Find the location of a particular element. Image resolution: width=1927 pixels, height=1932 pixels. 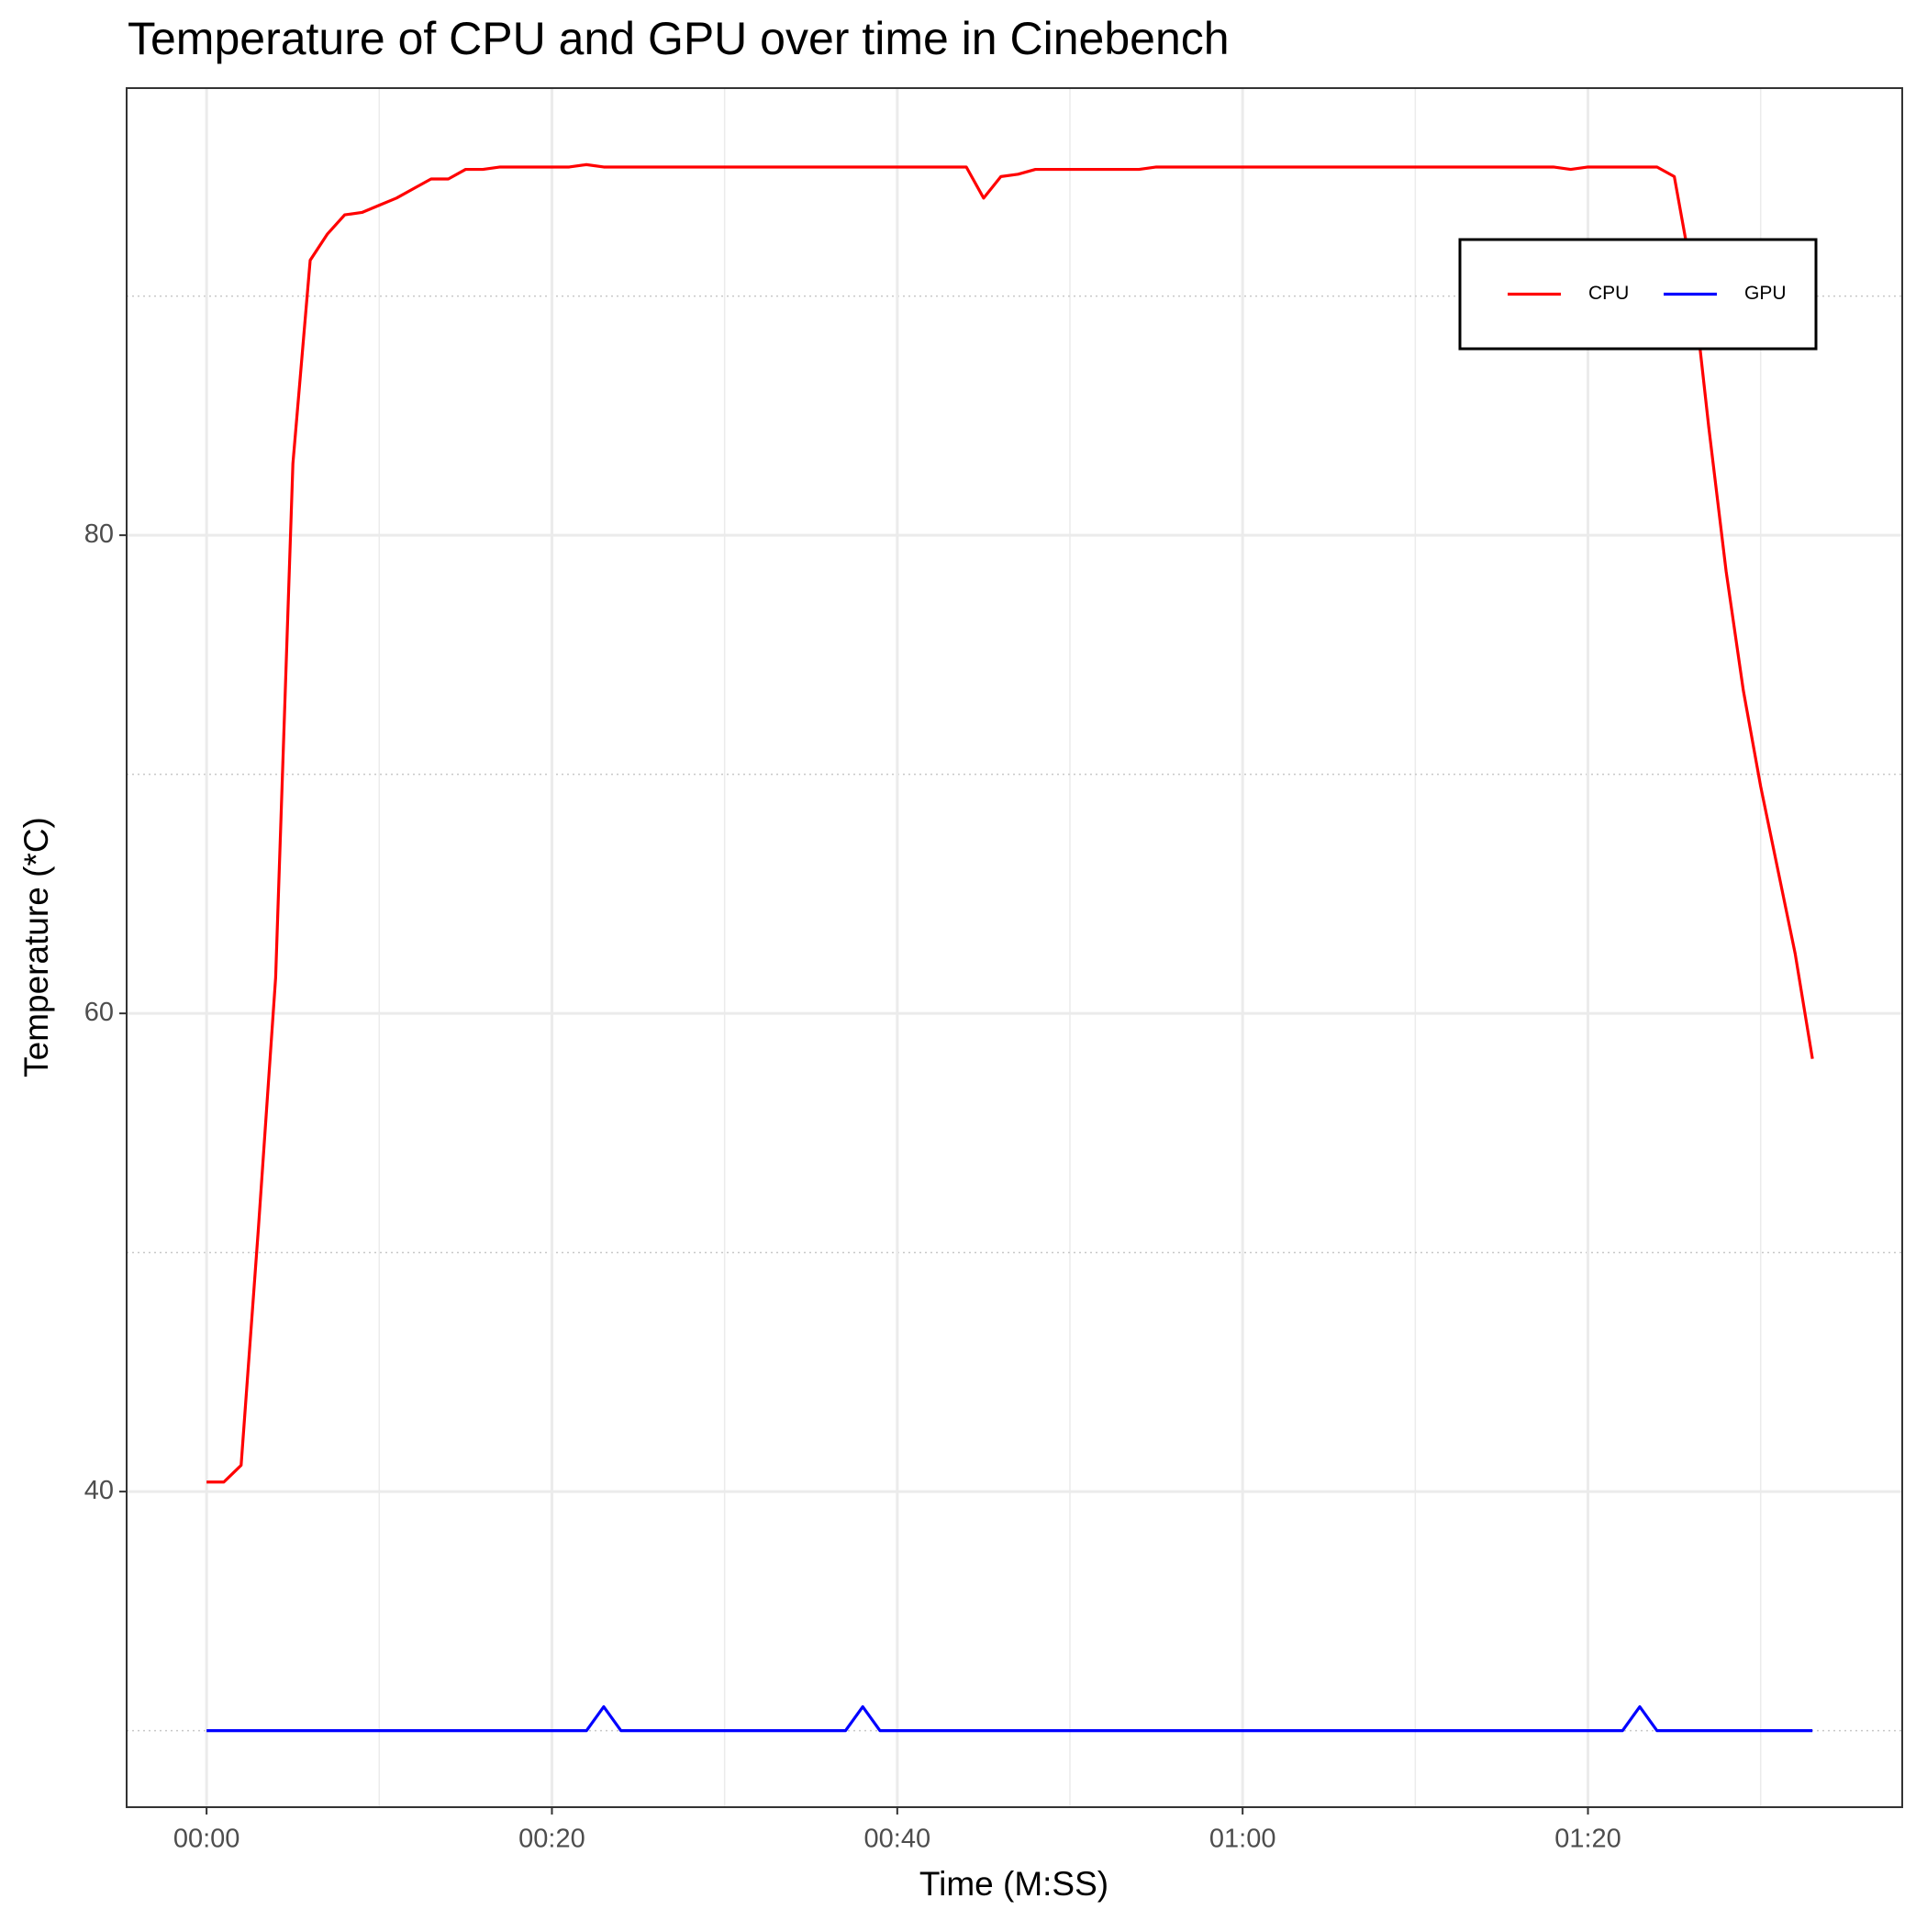

y-tick-label: 80 is located at coordinates (99, 534).